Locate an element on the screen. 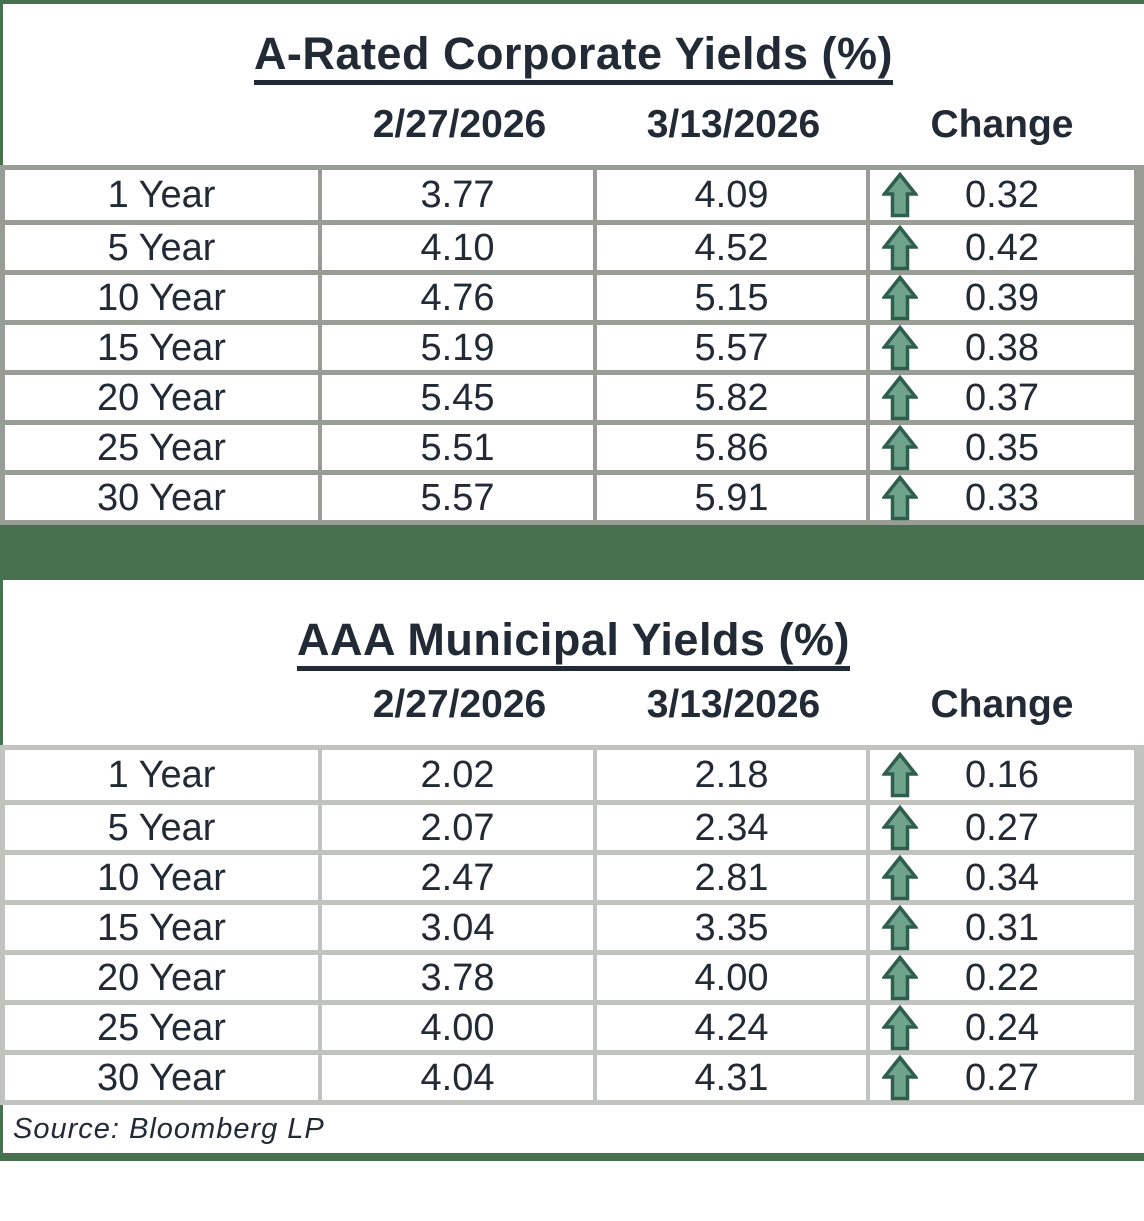 This screenshot has width=1144, height=1221. table-row: 15 Year 5.19 5.57 0.38 is located at coordinates (569, 345).